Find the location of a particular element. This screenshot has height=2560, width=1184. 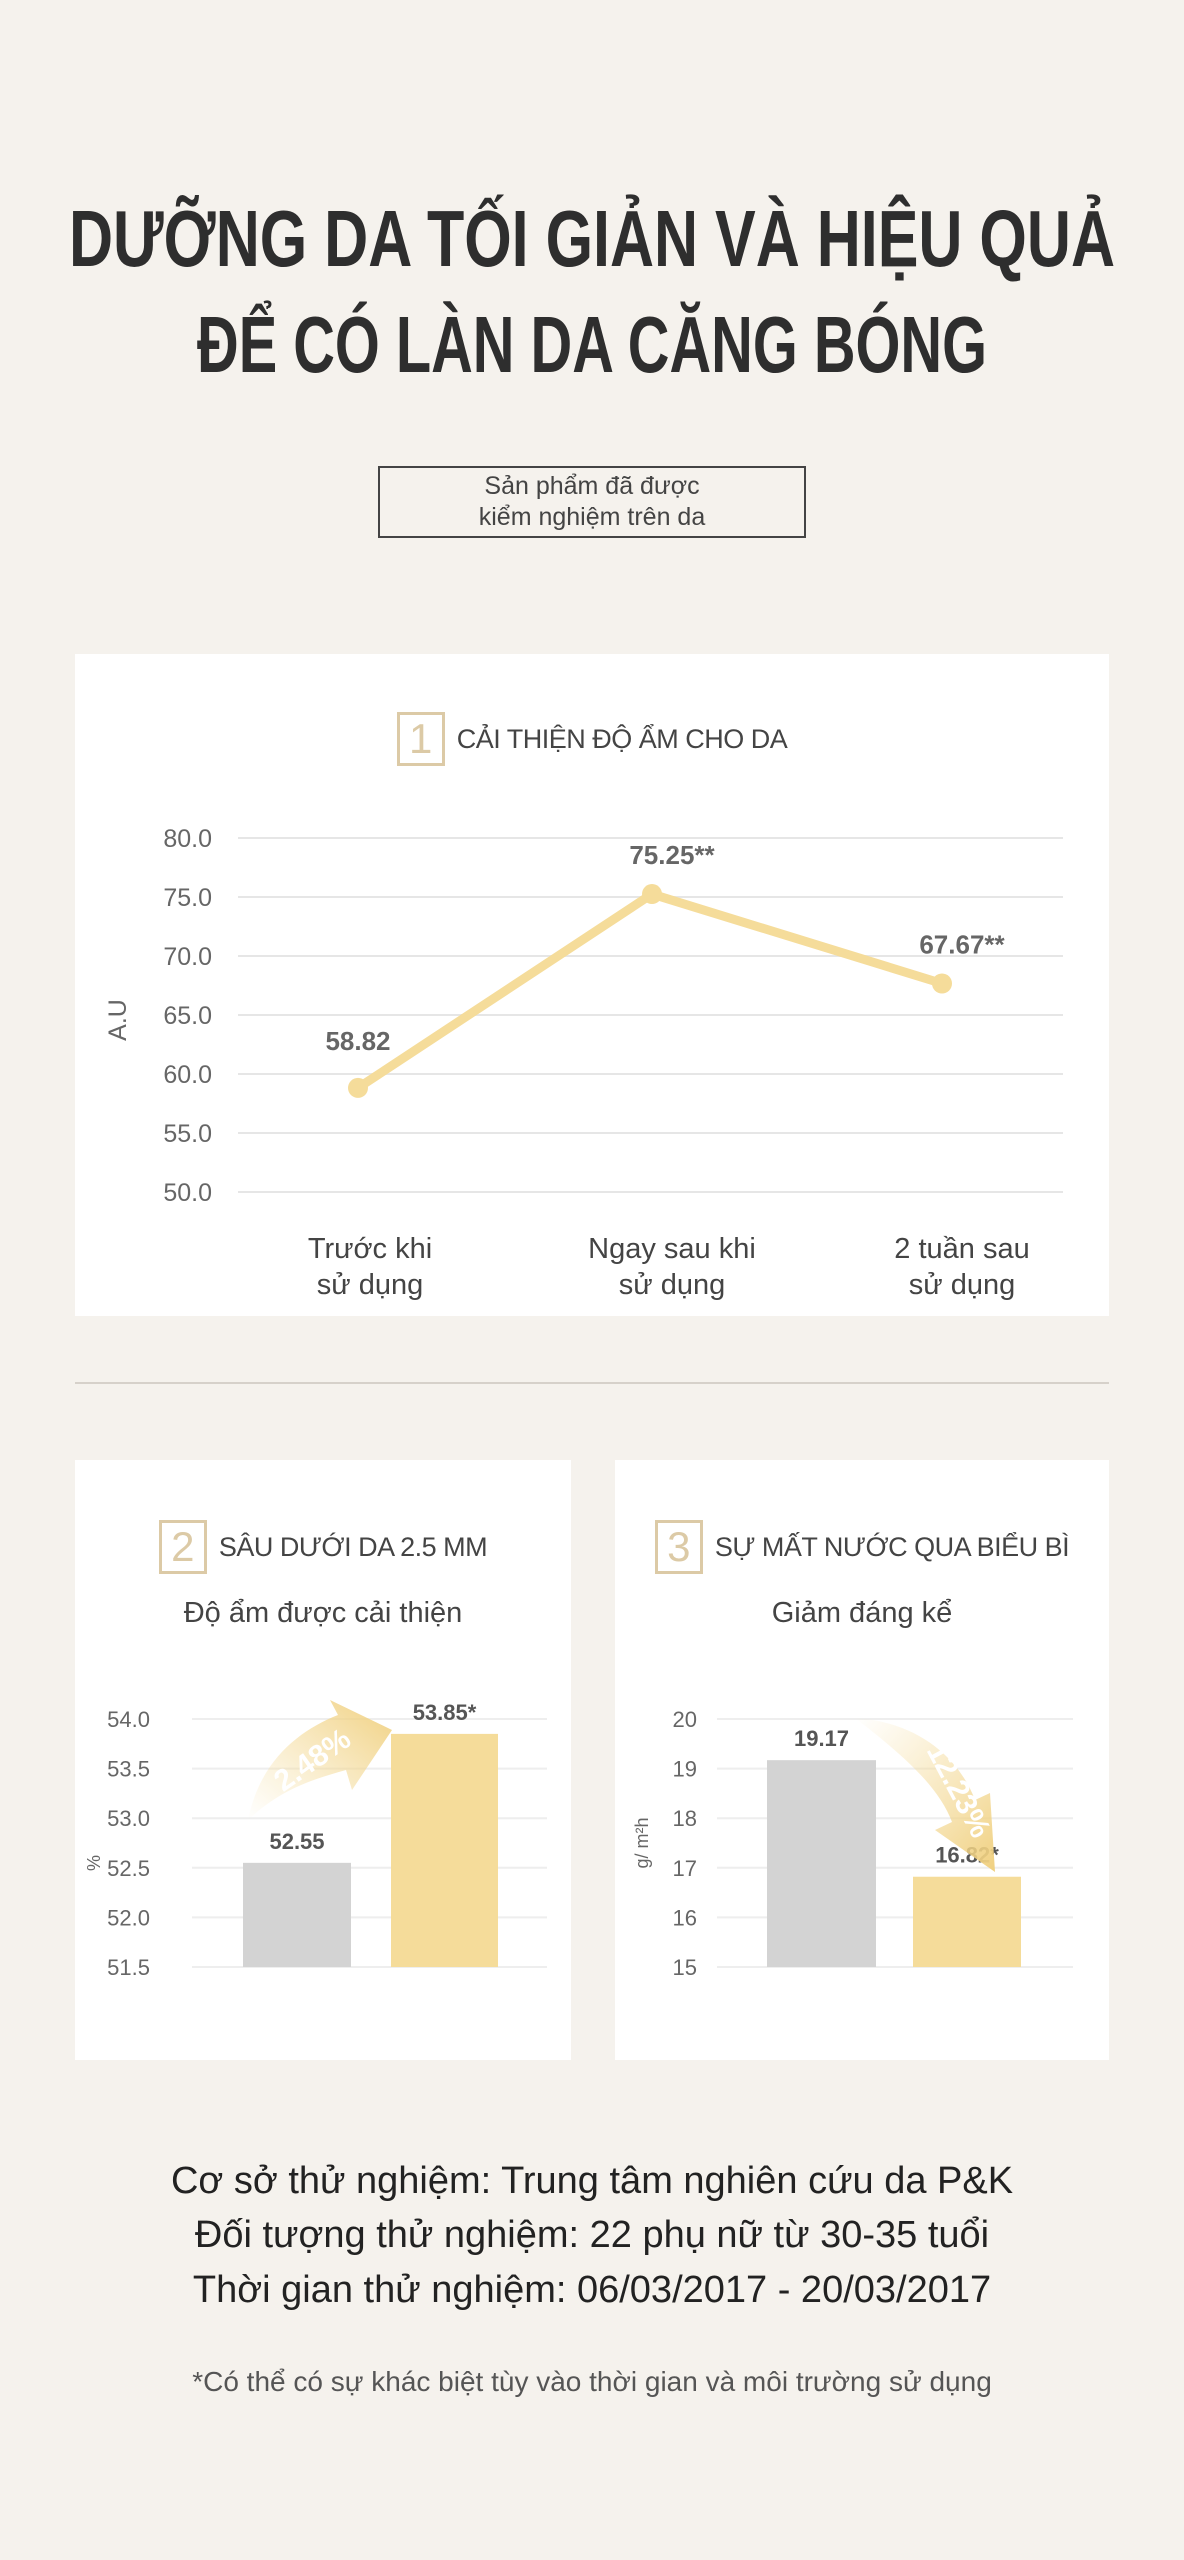

decrease-arrow-icon is located at coordinates (925, 1795).